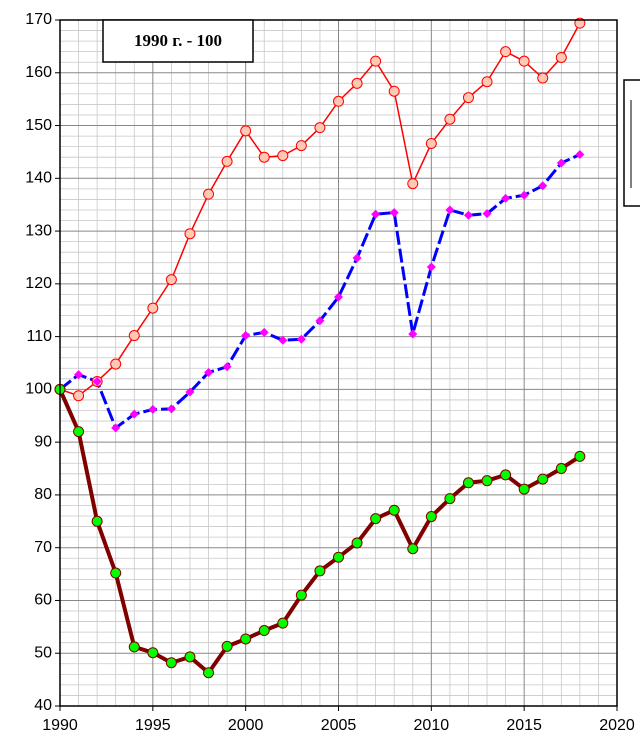 The height and width of the screenshot is (747, 640). What do you see at coordinates (39, 336) in the screenshot?
I see `y-tick-label: 110` at bounding box center [39, 336].